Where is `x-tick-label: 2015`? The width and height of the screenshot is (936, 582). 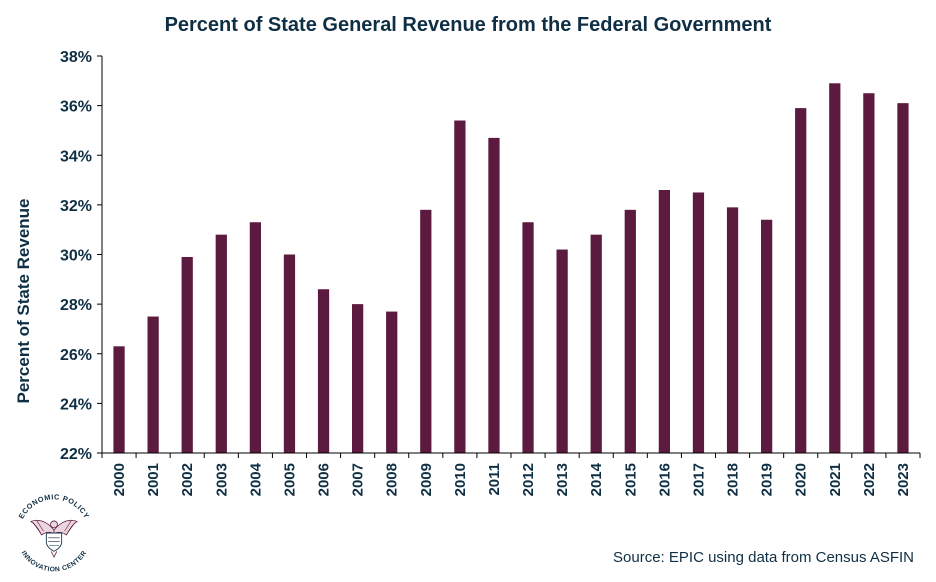 x-tick-label: 2015 is located at coordinates (630, 479).